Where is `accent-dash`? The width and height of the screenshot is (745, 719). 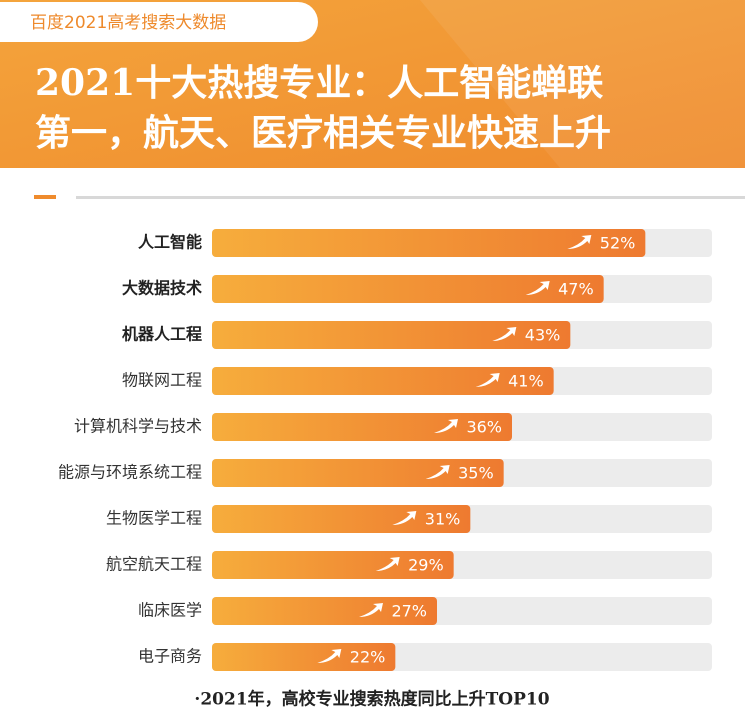
accent-dash is located at coordinates (45, 197).